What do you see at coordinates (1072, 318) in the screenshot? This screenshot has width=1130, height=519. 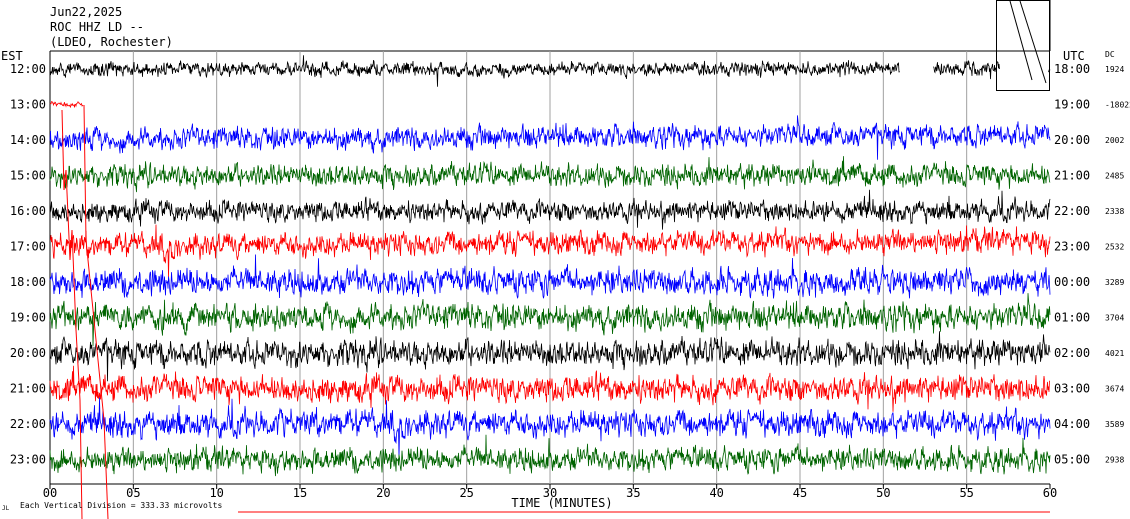 I see `utc-hour-label: 01:00` at bounding box center [1072, 318].